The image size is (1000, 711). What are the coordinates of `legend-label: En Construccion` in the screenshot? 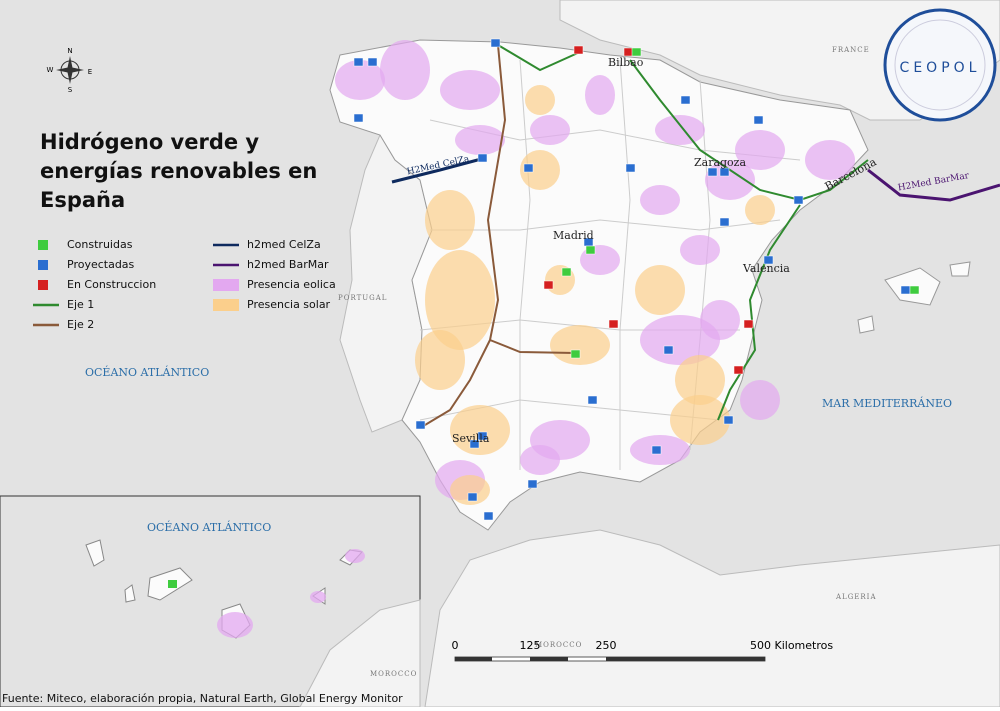 It's located at (111, 284).